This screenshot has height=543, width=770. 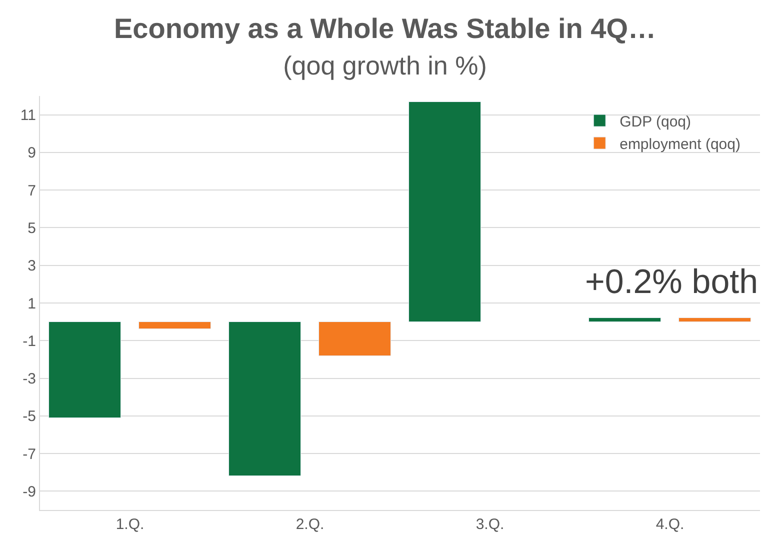 I want to click on y-tick-label: 9, so click(x=32, y=153).